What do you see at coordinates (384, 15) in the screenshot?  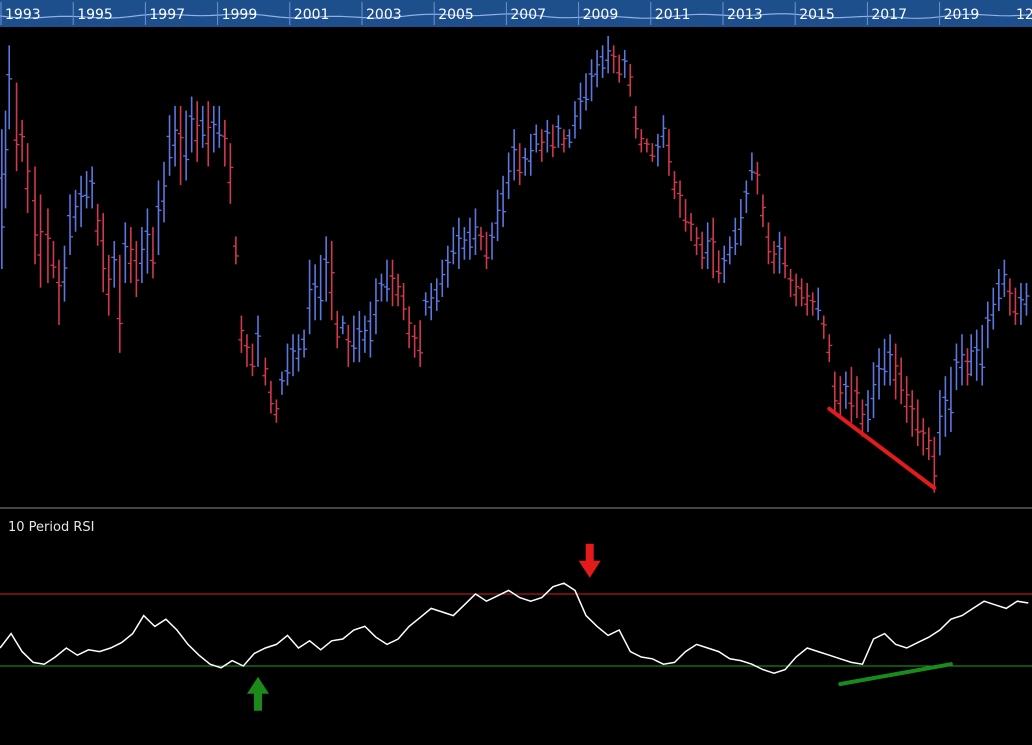 I see `timeline-year-label: 2003` at bounding box center [384, 15].